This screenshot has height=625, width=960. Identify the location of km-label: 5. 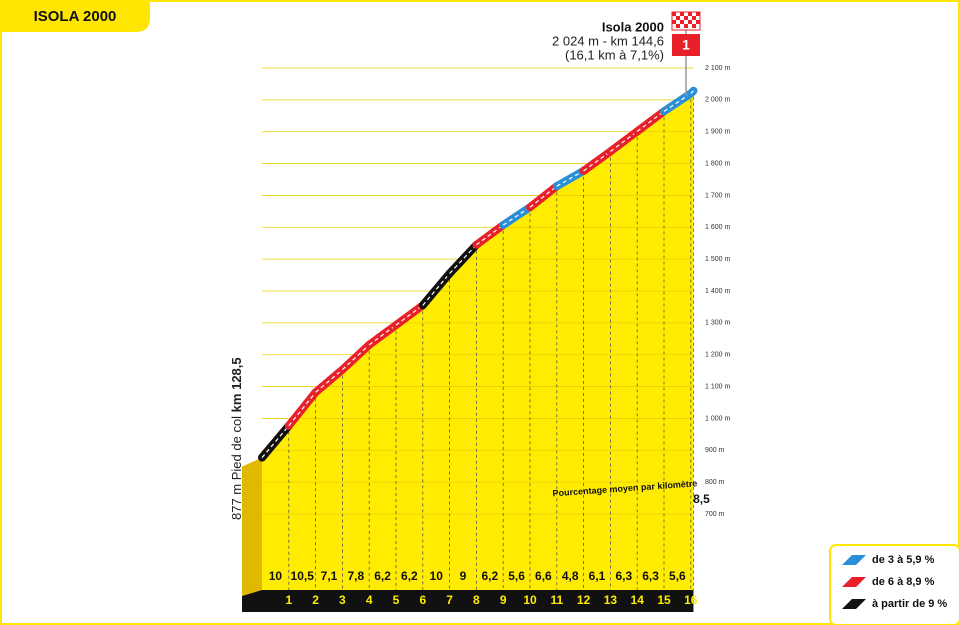
(396, 600).